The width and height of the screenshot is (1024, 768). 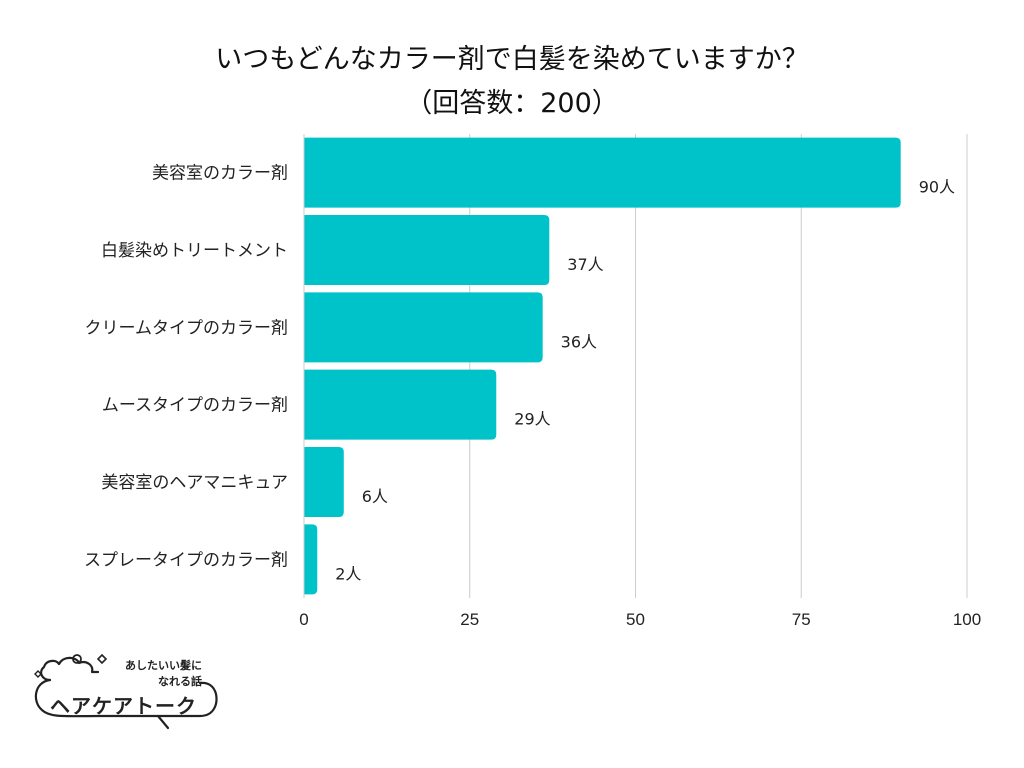 I want to click on x-tick-label-50: 50, so click(x=635, y=619).